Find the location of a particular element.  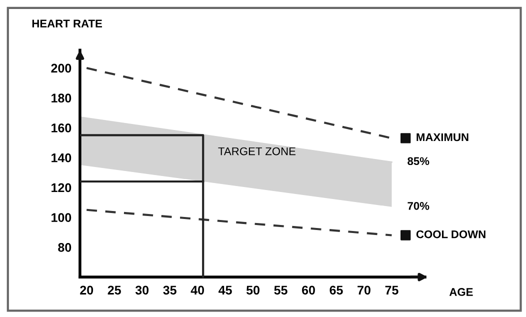

y-tick-label: 160 is located at coordinates (62, 128).